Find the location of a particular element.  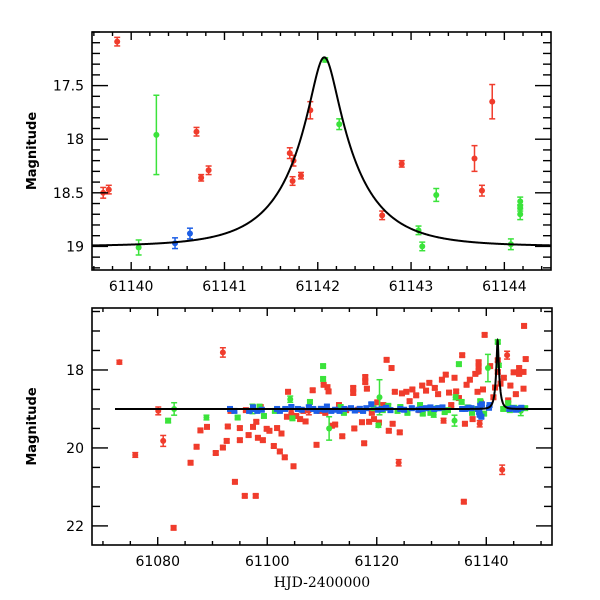

bottom-panel-x-axis-title: HJD-2400000 is located at coordinates (322, 583).